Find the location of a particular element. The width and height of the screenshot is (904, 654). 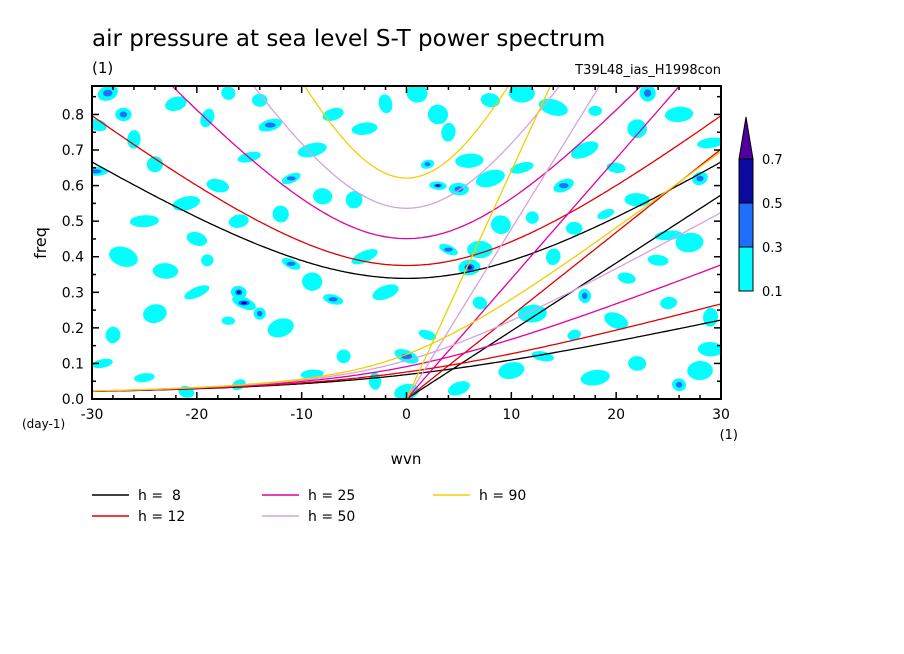

x-tick-label: -10 is located at coordinates (301, 415).